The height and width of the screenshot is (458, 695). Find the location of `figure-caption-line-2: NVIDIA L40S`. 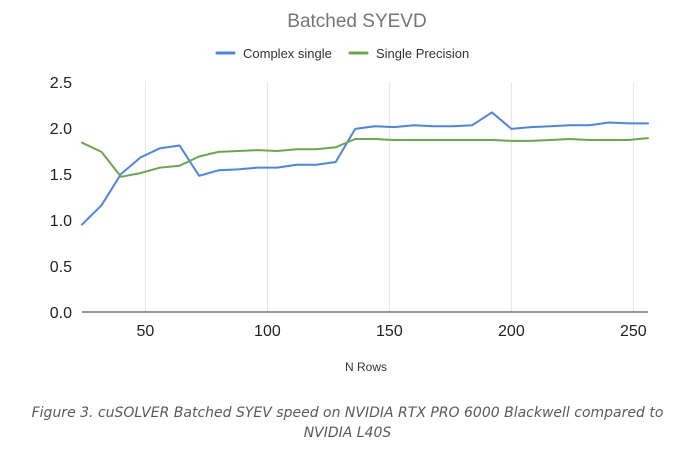

figure-caption-line-2: NVIDIA L40S is located at coordinates (347, 433).